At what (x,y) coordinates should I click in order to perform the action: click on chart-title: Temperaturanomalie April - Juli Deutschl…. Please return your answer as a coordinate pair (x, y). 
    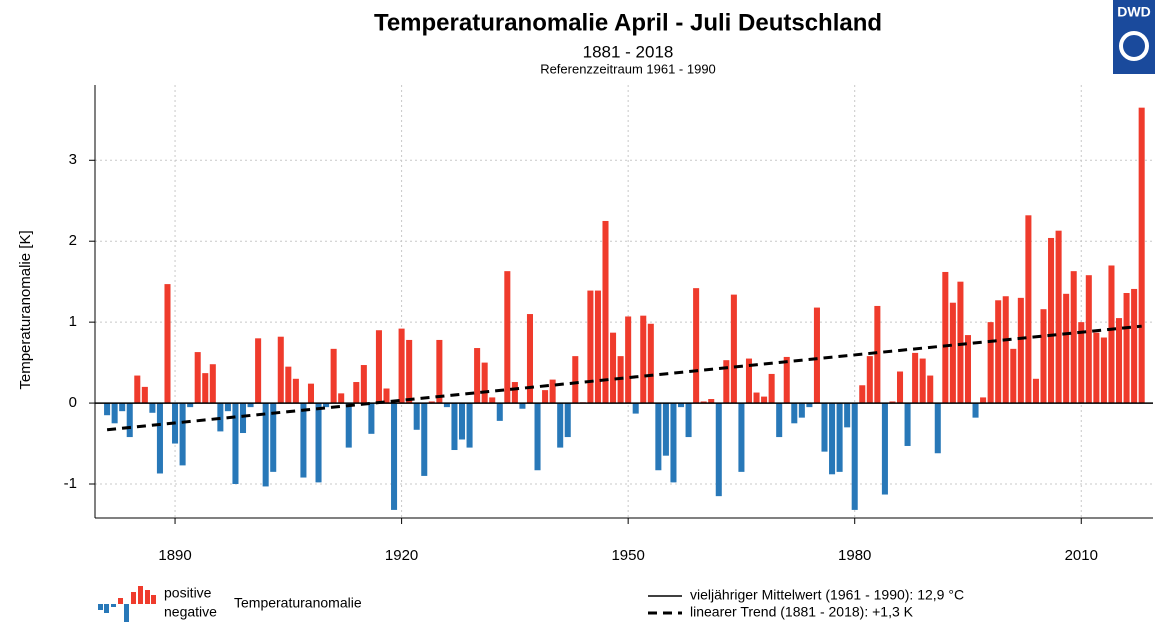
    Looking at the image, I should click on (628, 22).